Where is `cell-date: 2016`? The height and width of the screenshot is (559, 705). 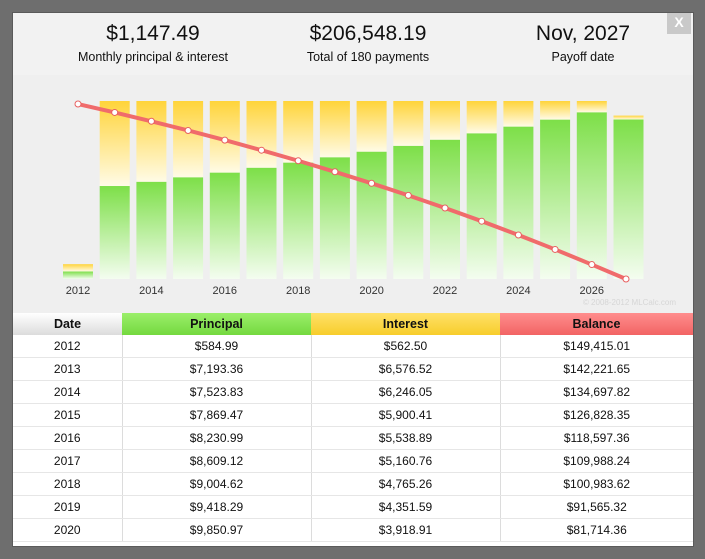
cell-date: 2016 is located at coordinates (68, 438).